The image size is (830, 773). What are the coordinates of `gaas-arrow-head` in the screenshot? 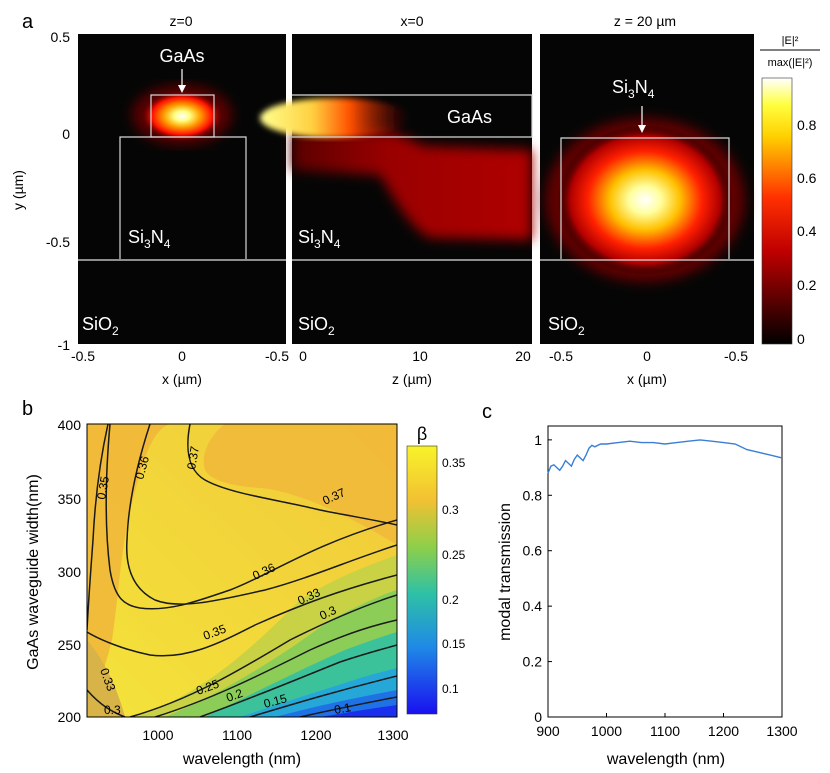 It's located at (182, 89).